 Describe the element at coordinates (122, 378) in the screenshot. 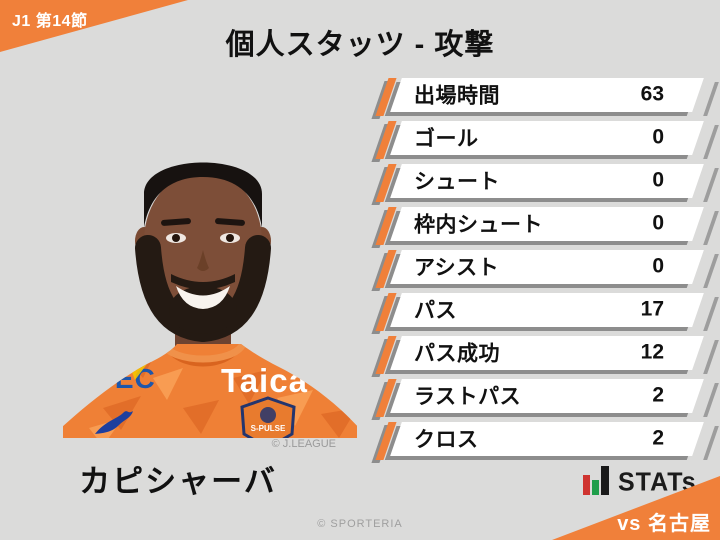

I see `jersey-sponsor-left: ITEC` at that location.